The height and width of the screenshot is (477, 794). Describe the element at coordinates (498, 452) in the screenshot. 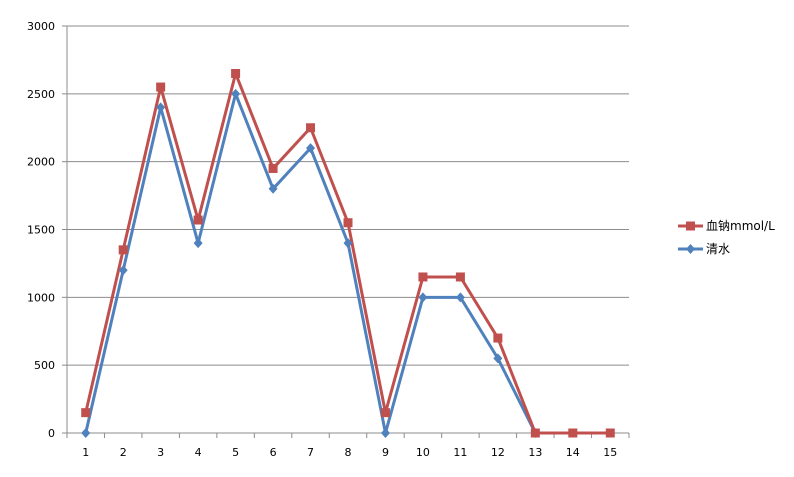

I see `x-tick-label: 12` at that location.